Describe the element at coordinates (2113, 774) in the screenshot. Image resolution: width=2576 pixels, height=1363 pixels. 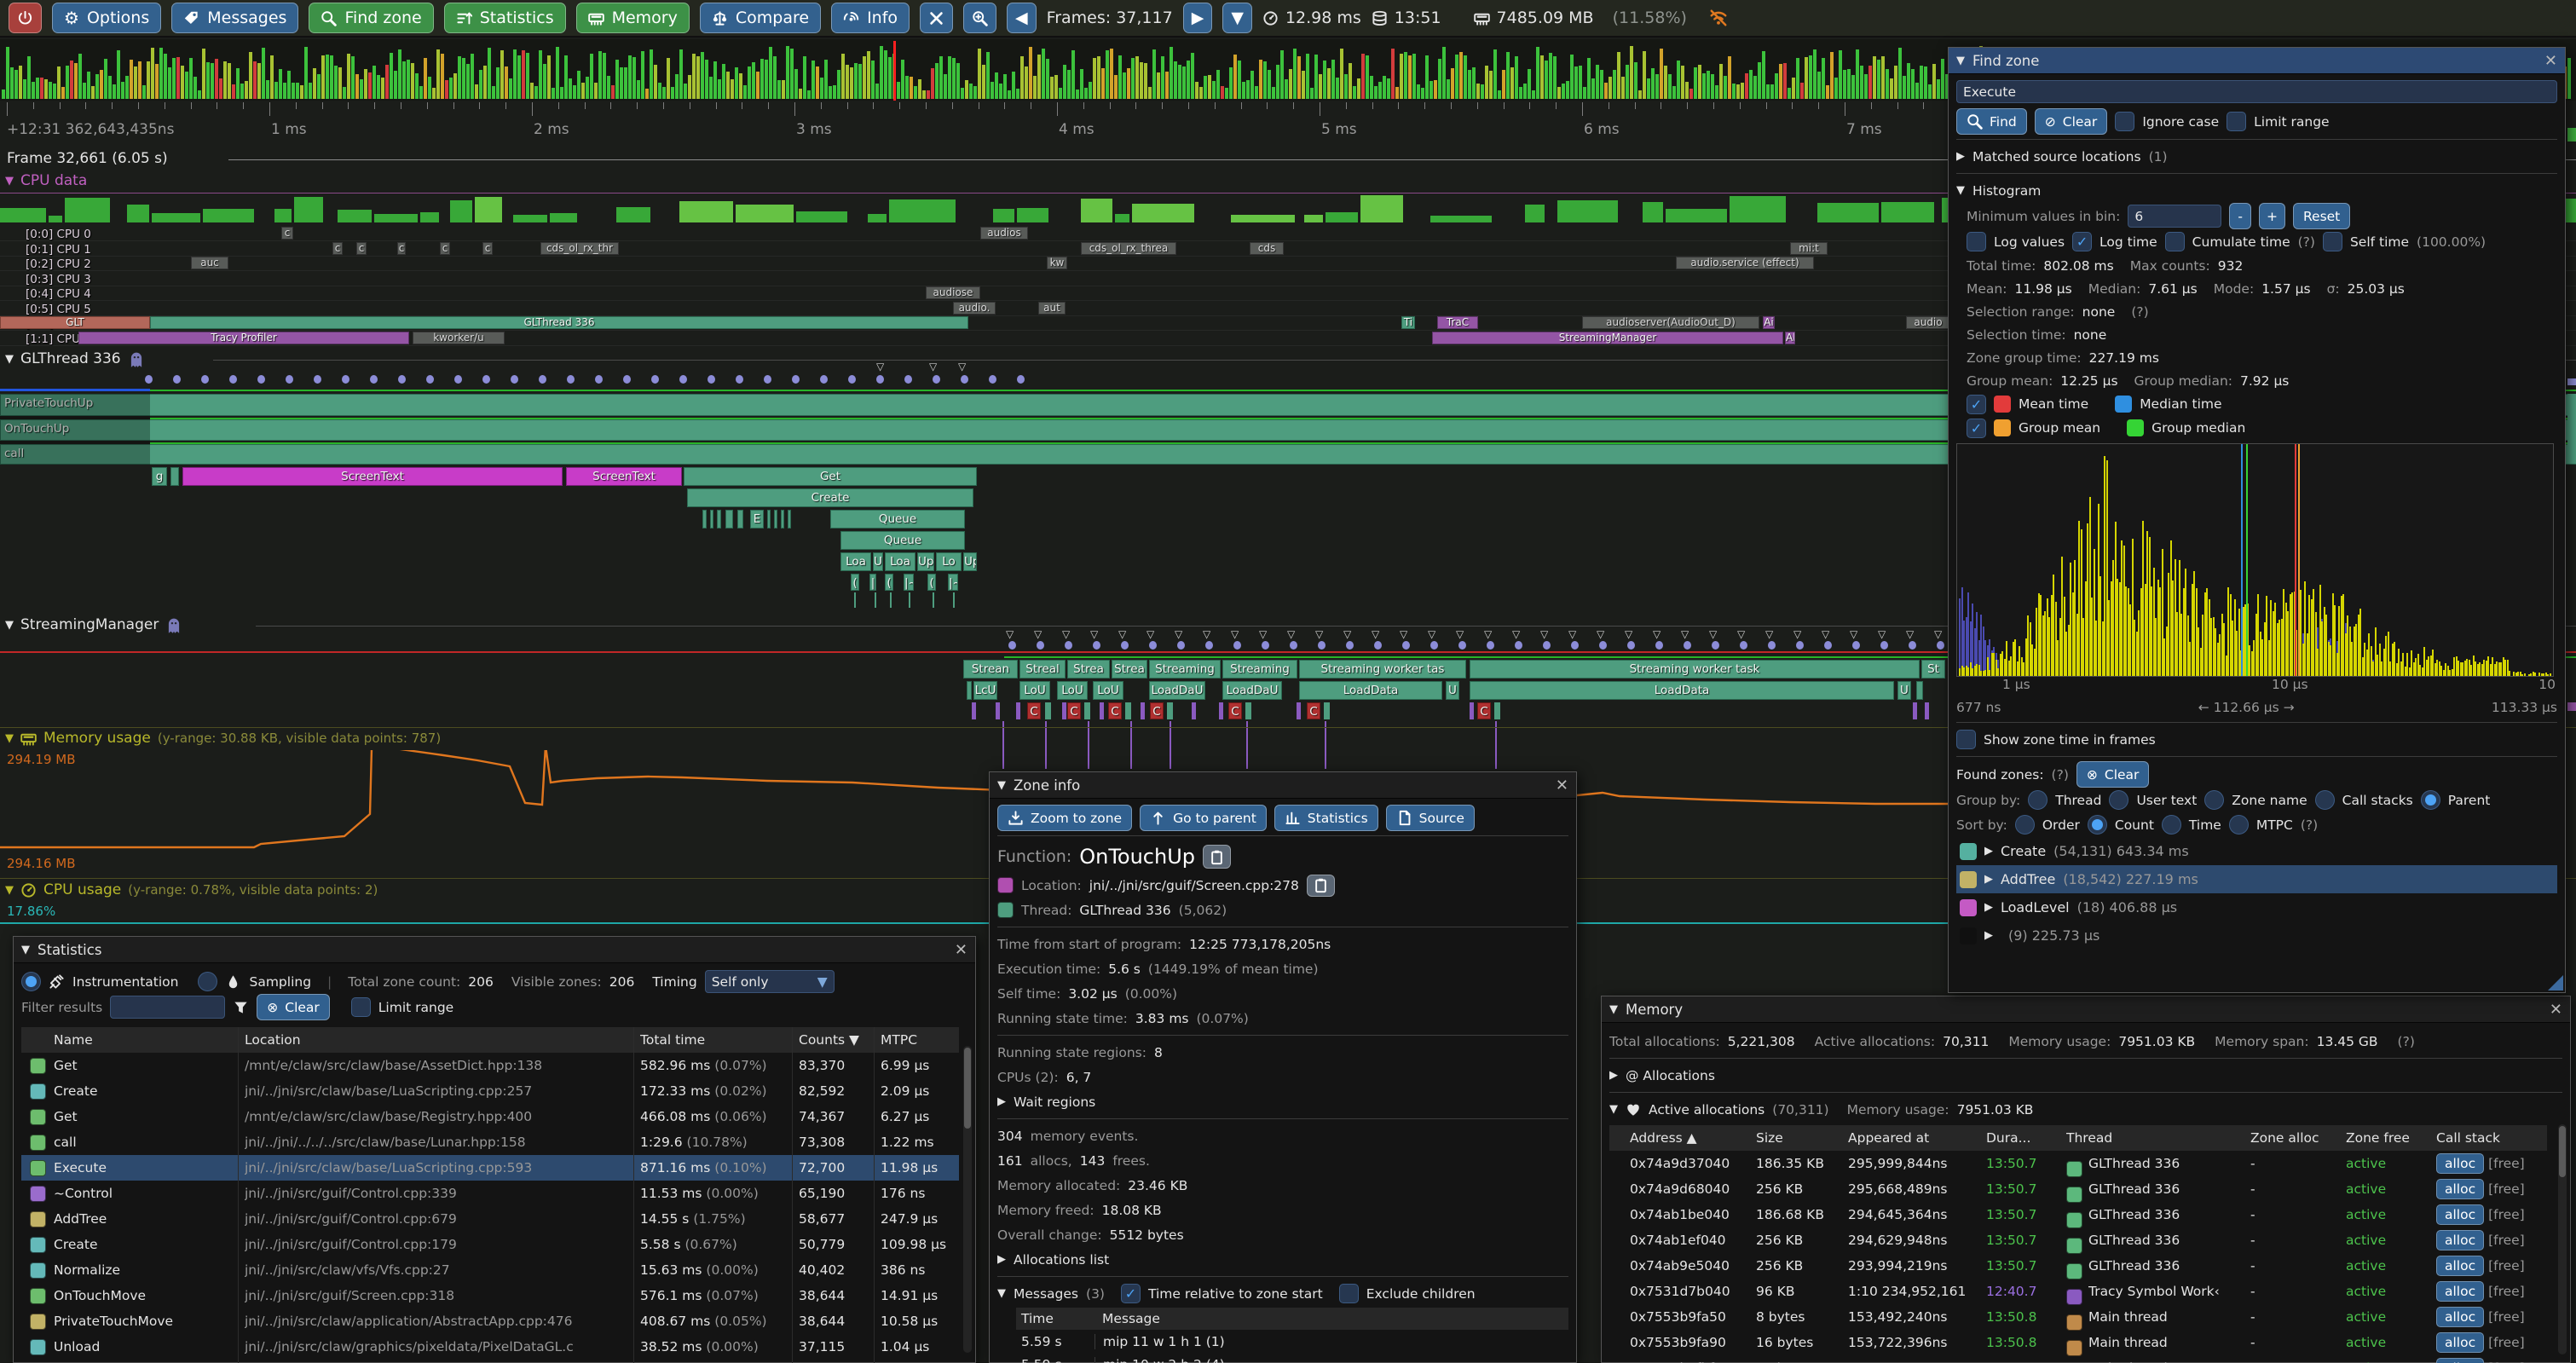
I see `clear-found-button: ⊗ Clear` at that location.